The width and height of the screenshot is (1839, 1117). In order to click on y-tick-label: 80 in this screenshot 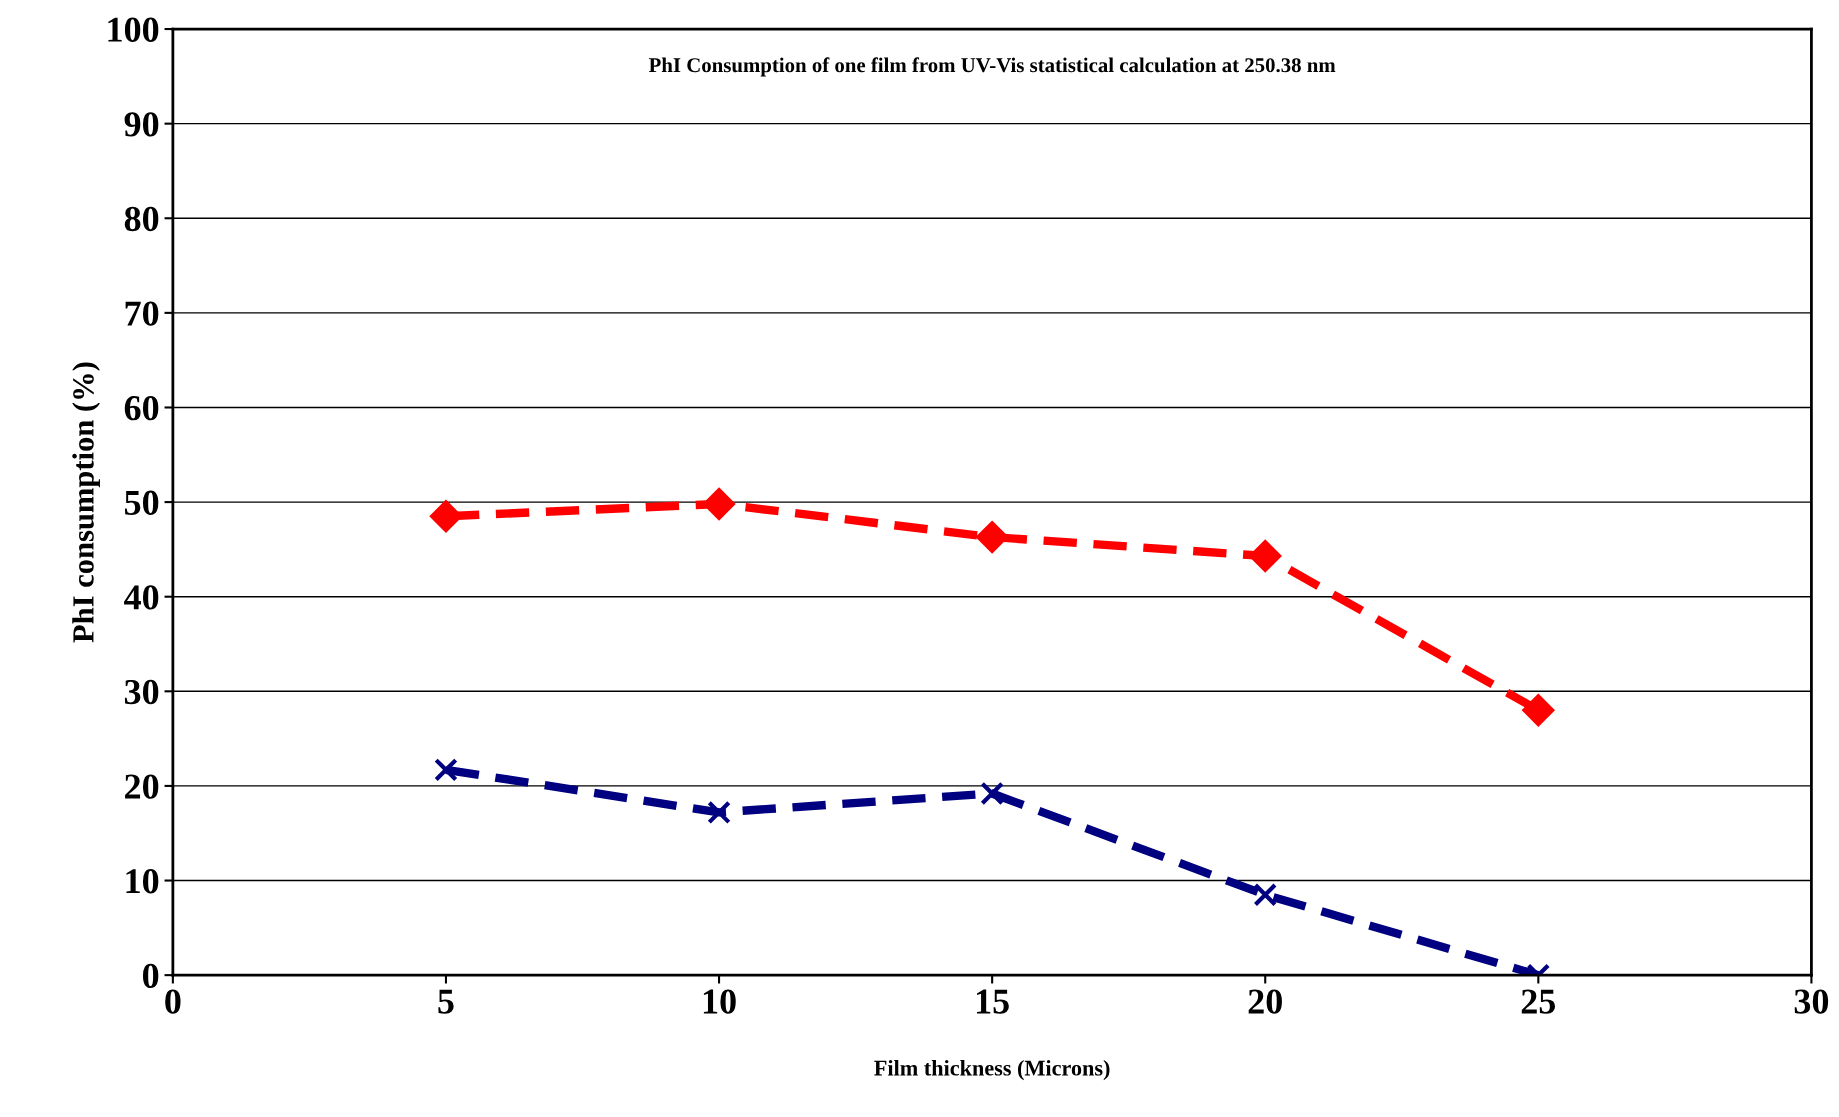, I will do `click(141, 219)`.